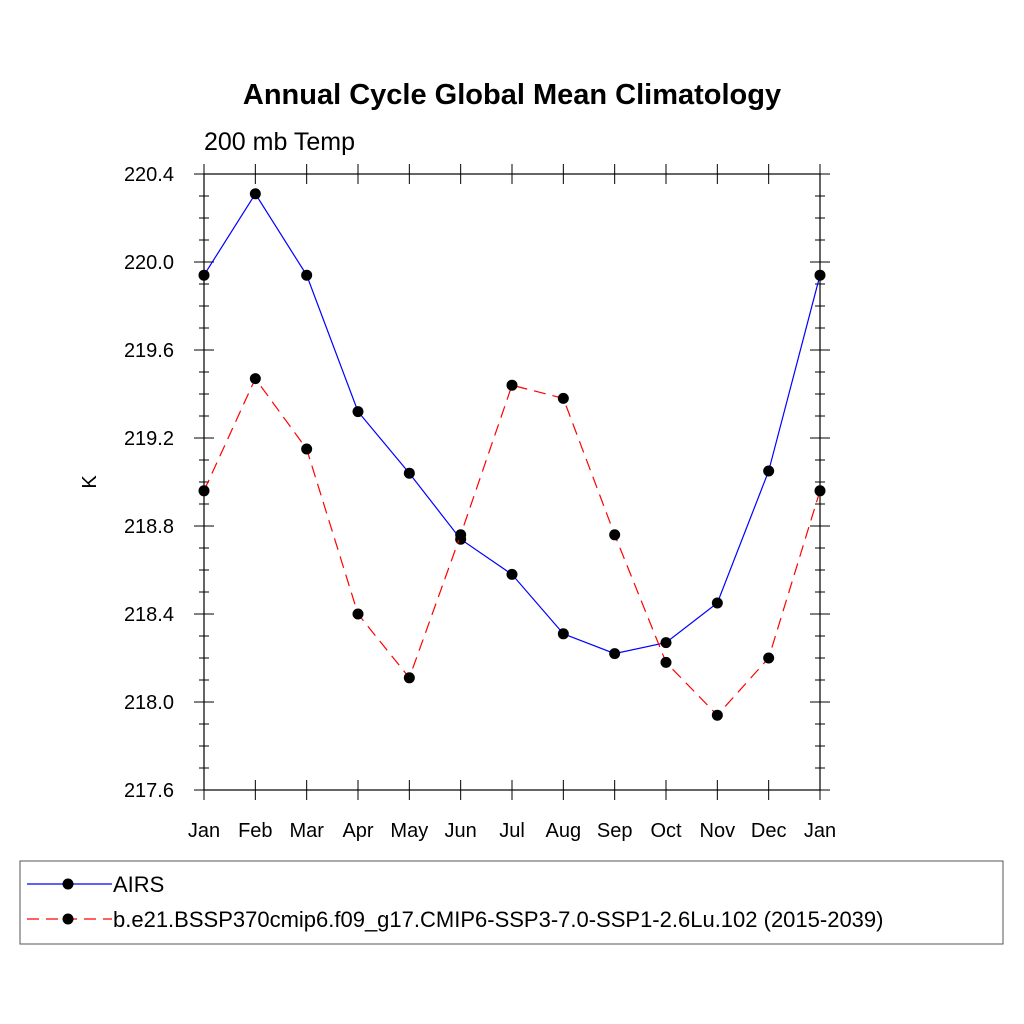 The image size is (1024, 1024). I want to click on x-tick-label: Apr, so click(357, 831).